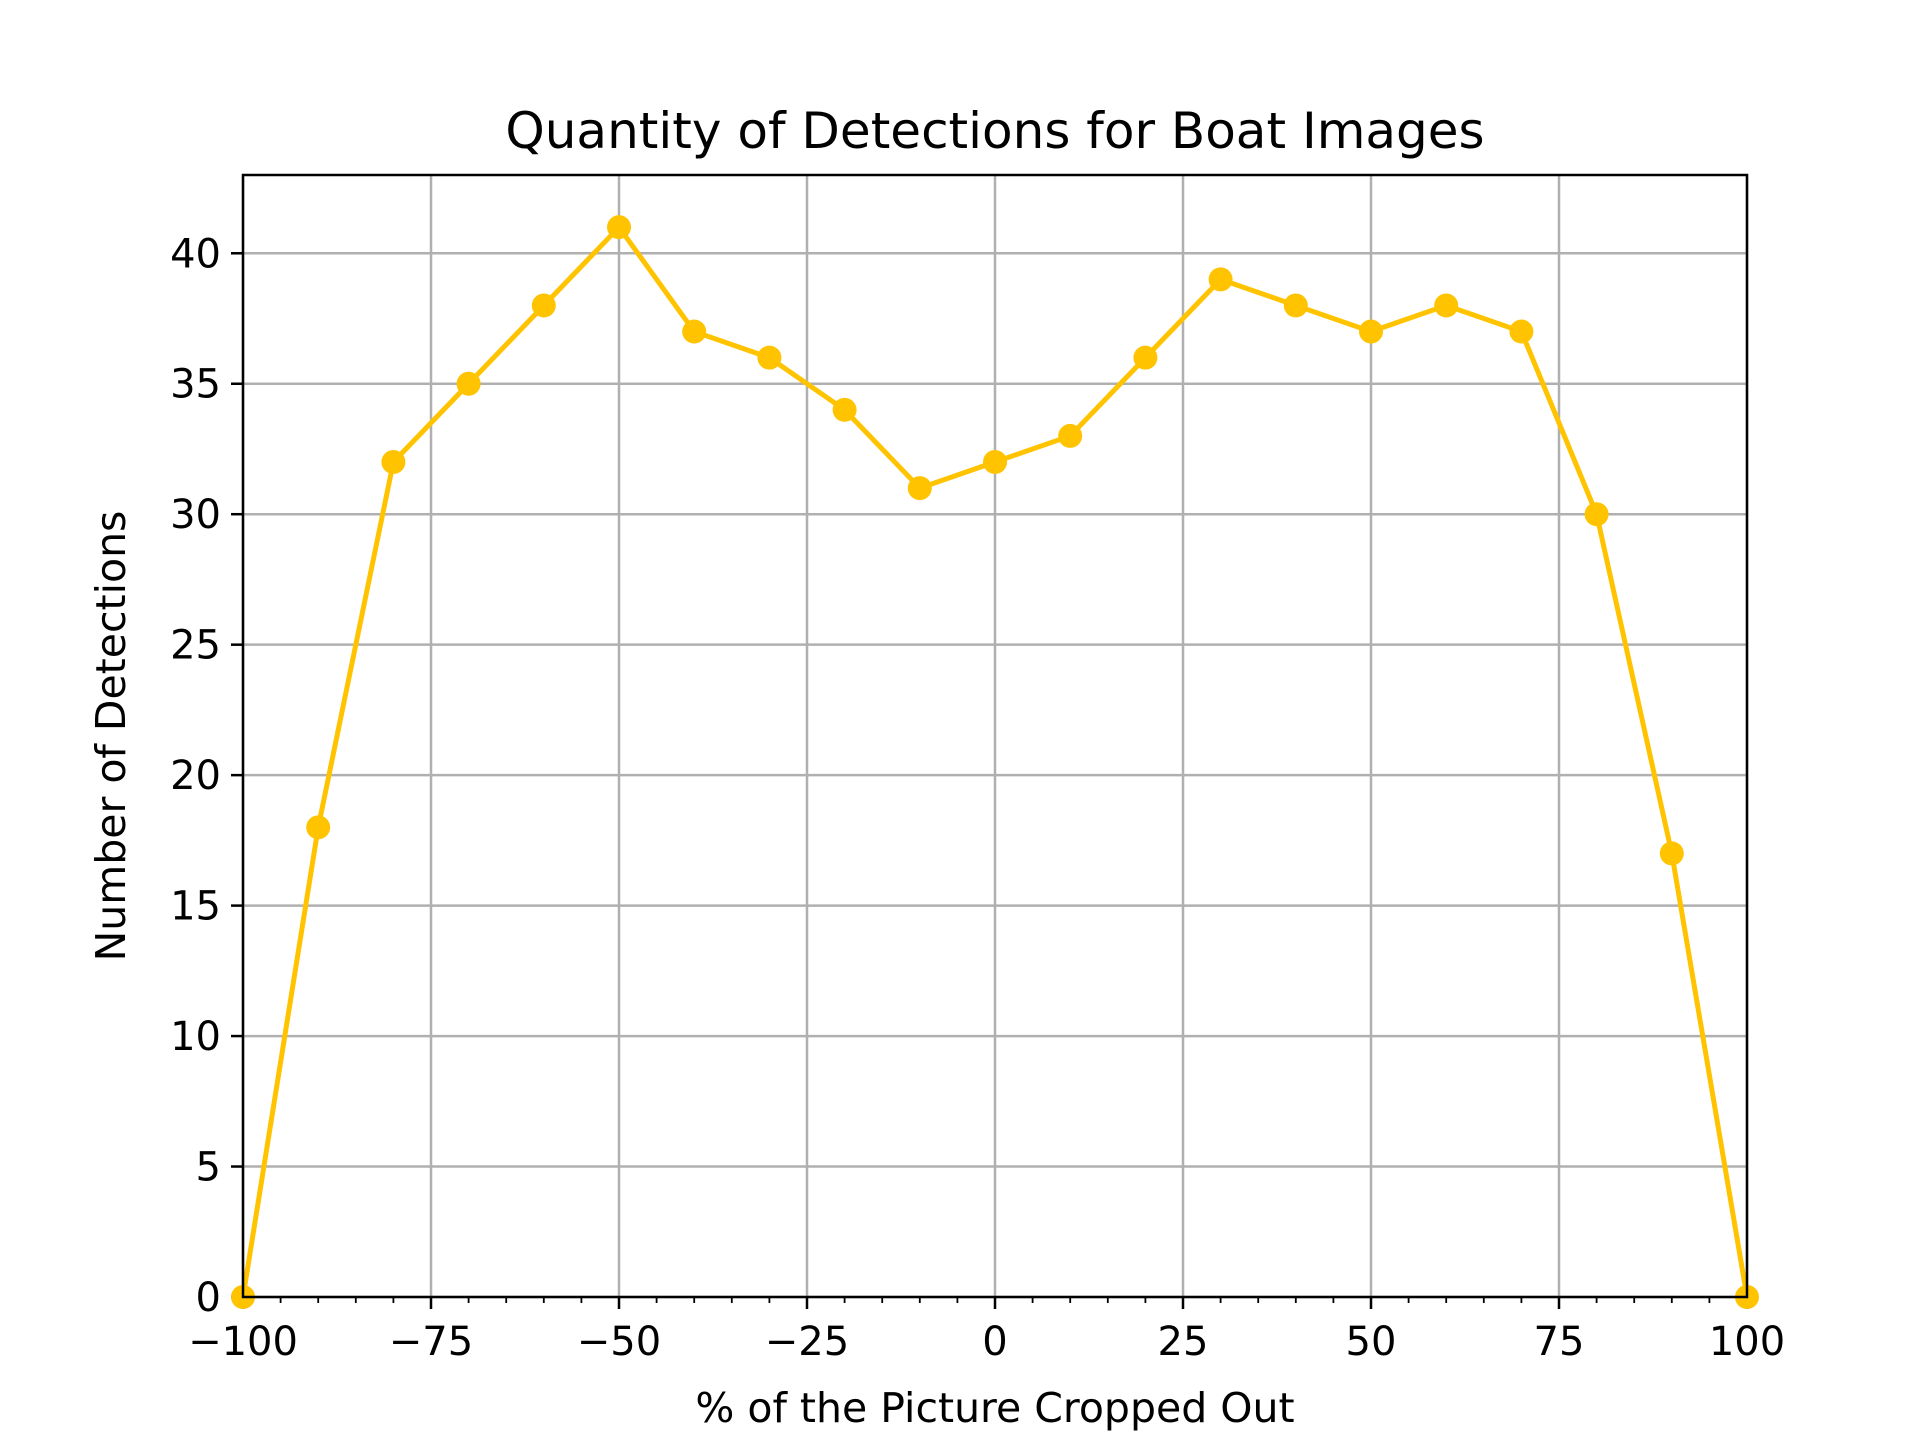  What do you see at coordinates (208, 1298) in the screenshot?
I see `y-tick-label: 0` at bounding box center [208, 1298].